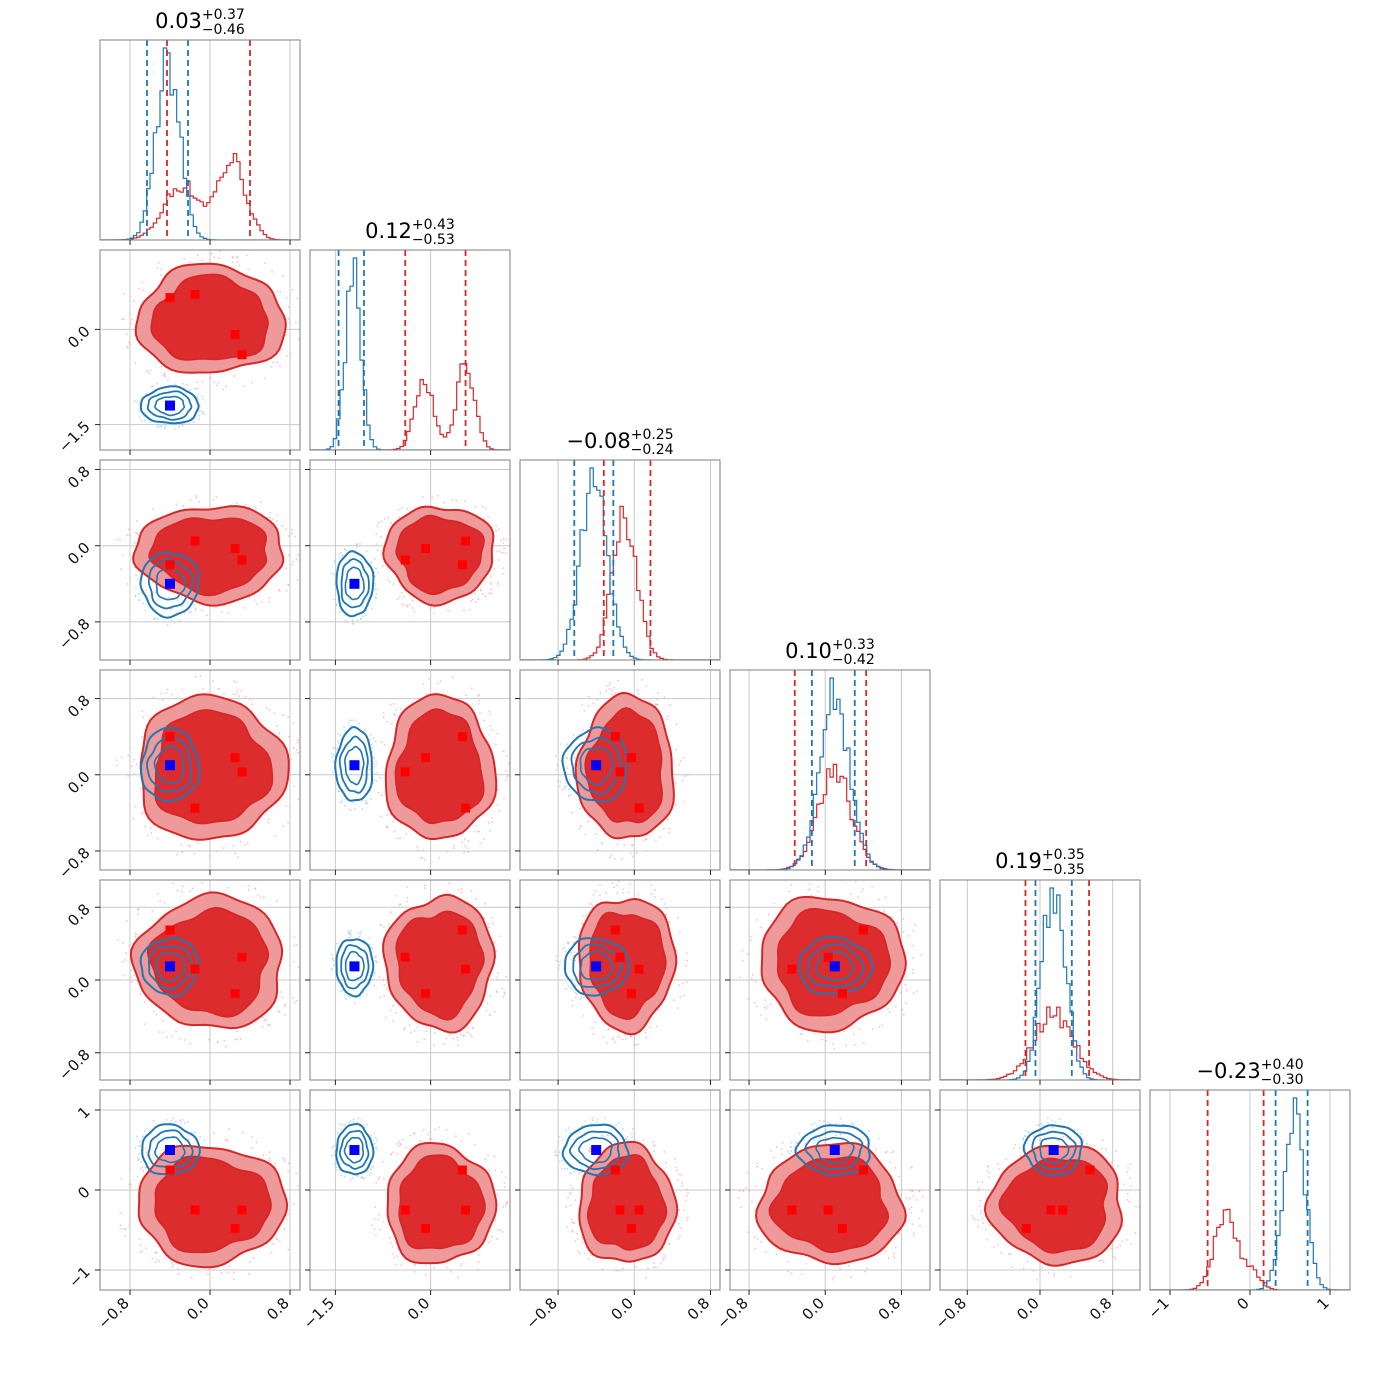 Image resolution: width=1390 pixels, height=1390 pixels. I want to click on y-tick-label: 0.0, so click(79, 783).